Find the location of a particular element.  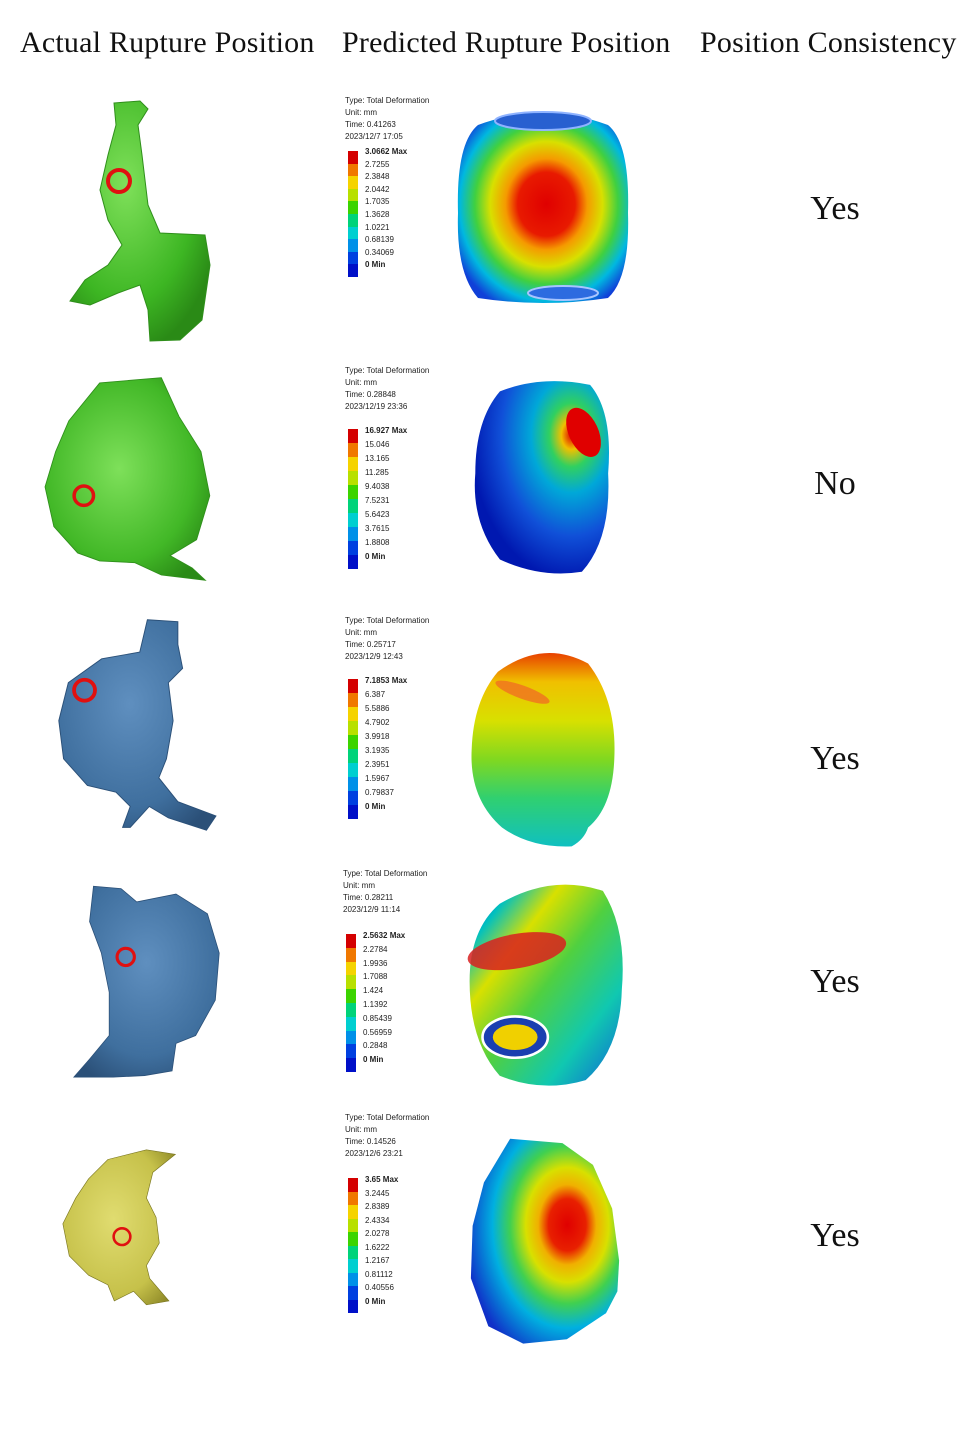

legend-level: 3.65 Max is located at coordinates (382, 1179).